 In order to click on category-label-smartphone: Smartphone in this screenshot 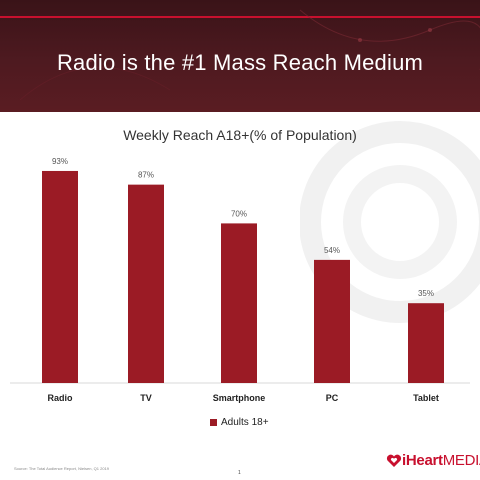, I will do `click(239, 398)`.